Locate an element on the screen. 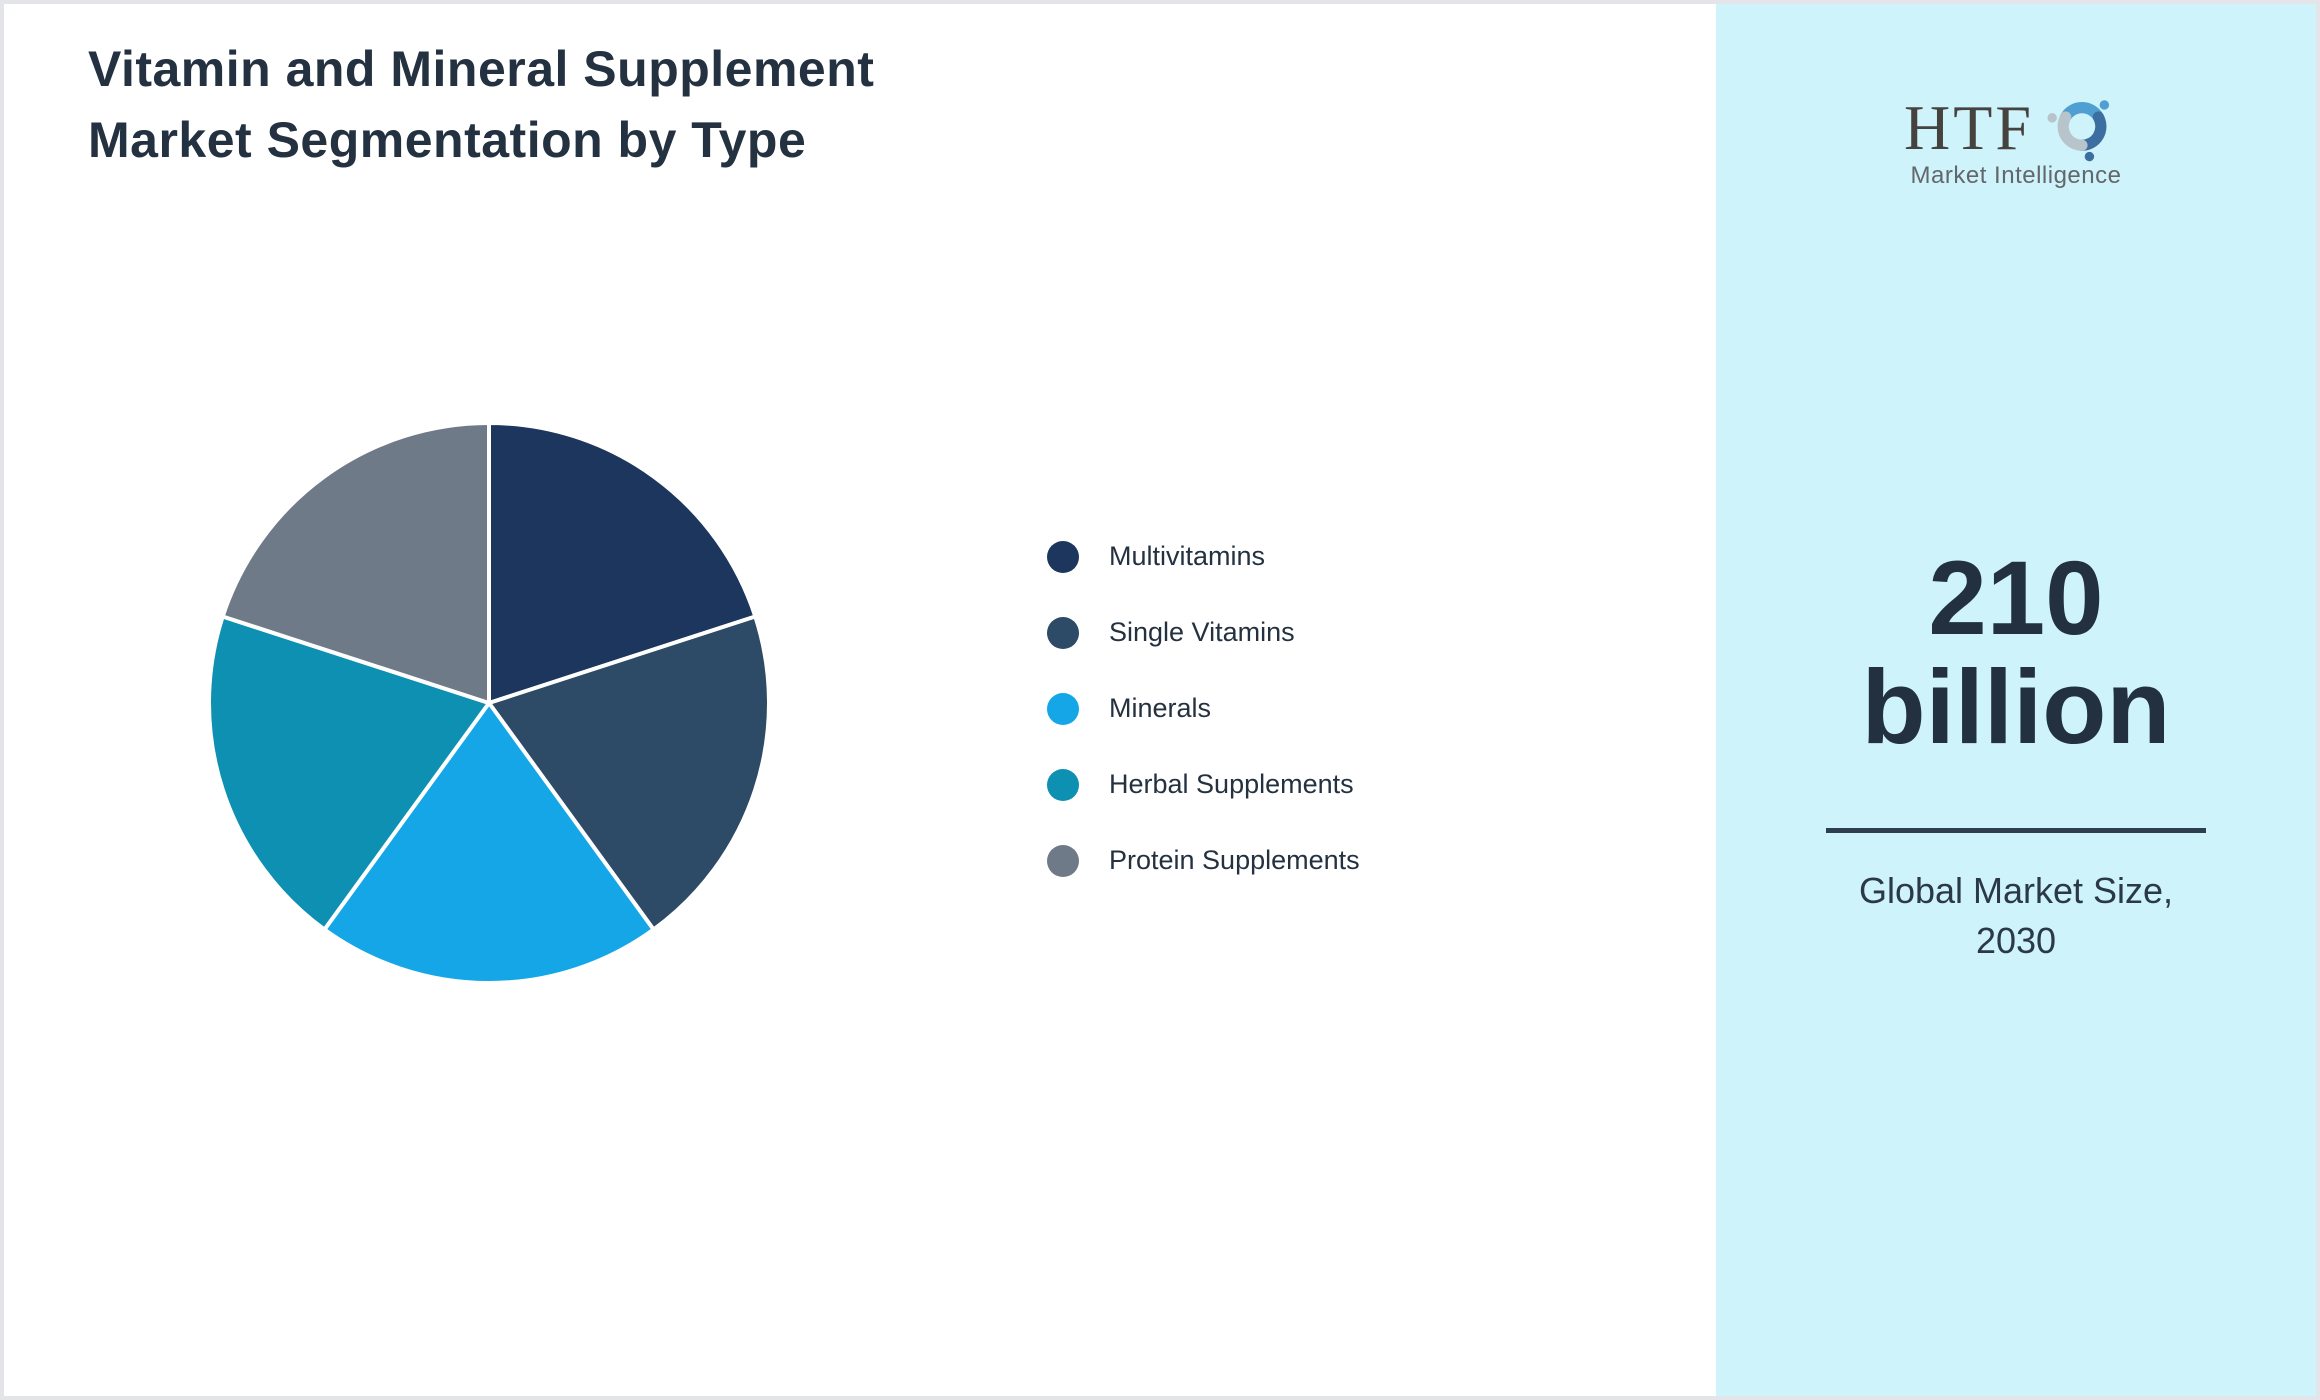 This screenshot has width=2320, height=1400. legend-dot-minerals is located at coordinates (1063, 708).